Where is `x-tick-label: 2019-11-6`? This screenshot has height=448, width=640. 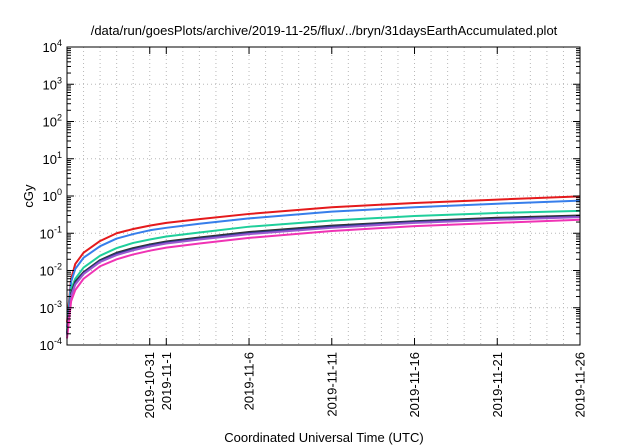
x-tick-label: 2019-11-6 is located at coordinates (249, 381).